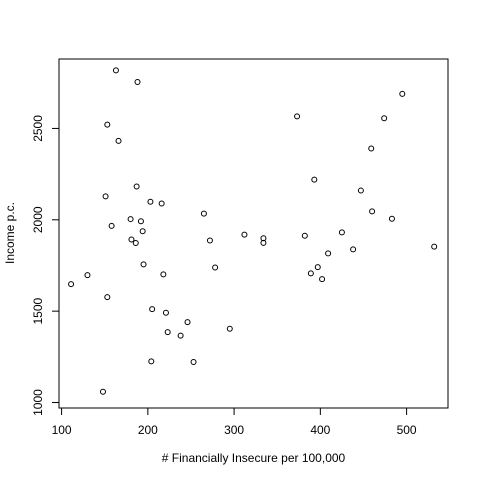  I want to click on x-tick-label: 200, so click(148, 430).